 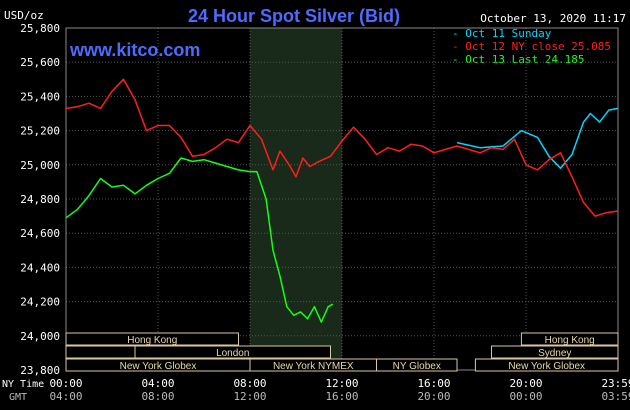 I want to click on y-tick-label: 24,800, so click(x=40, y=199).